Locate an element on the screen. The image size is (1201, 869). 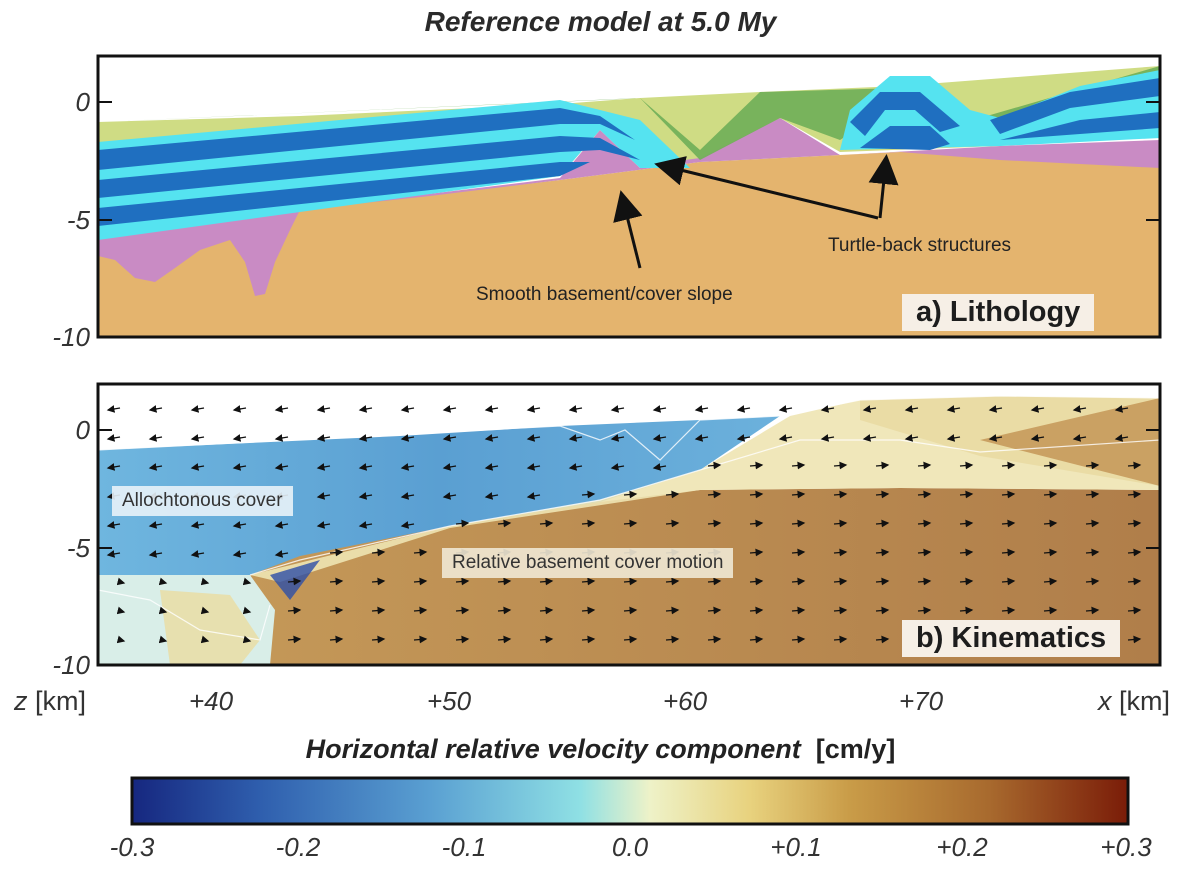
arrow-turtle-left is located at coordinates (766, 188).